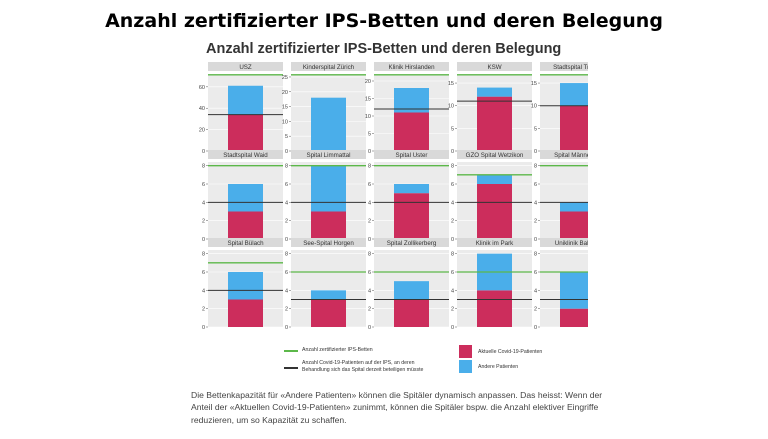  I want to click on facet-label: Stadtspital Waid, so click(245, 155).